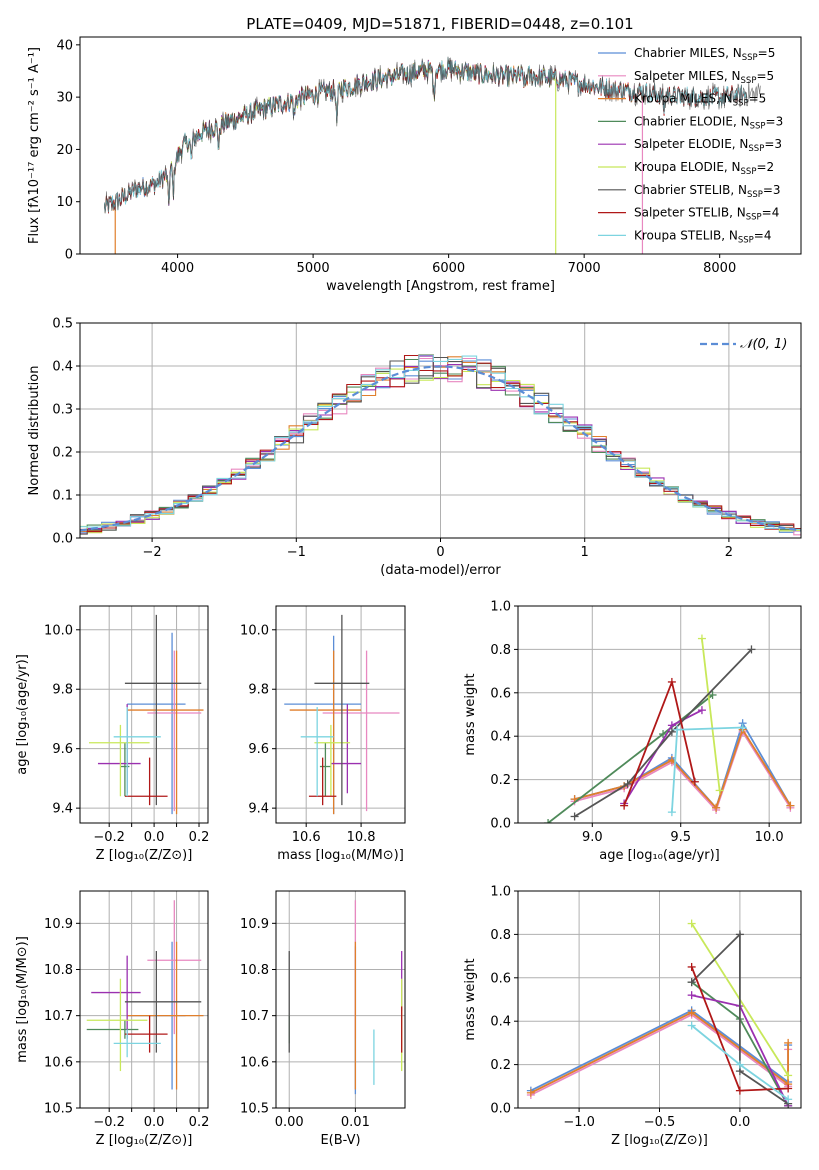 The height and width of the screenshot is (1170, 819). I want to click on x-tick-label: 0.00, so click(289, 1122).